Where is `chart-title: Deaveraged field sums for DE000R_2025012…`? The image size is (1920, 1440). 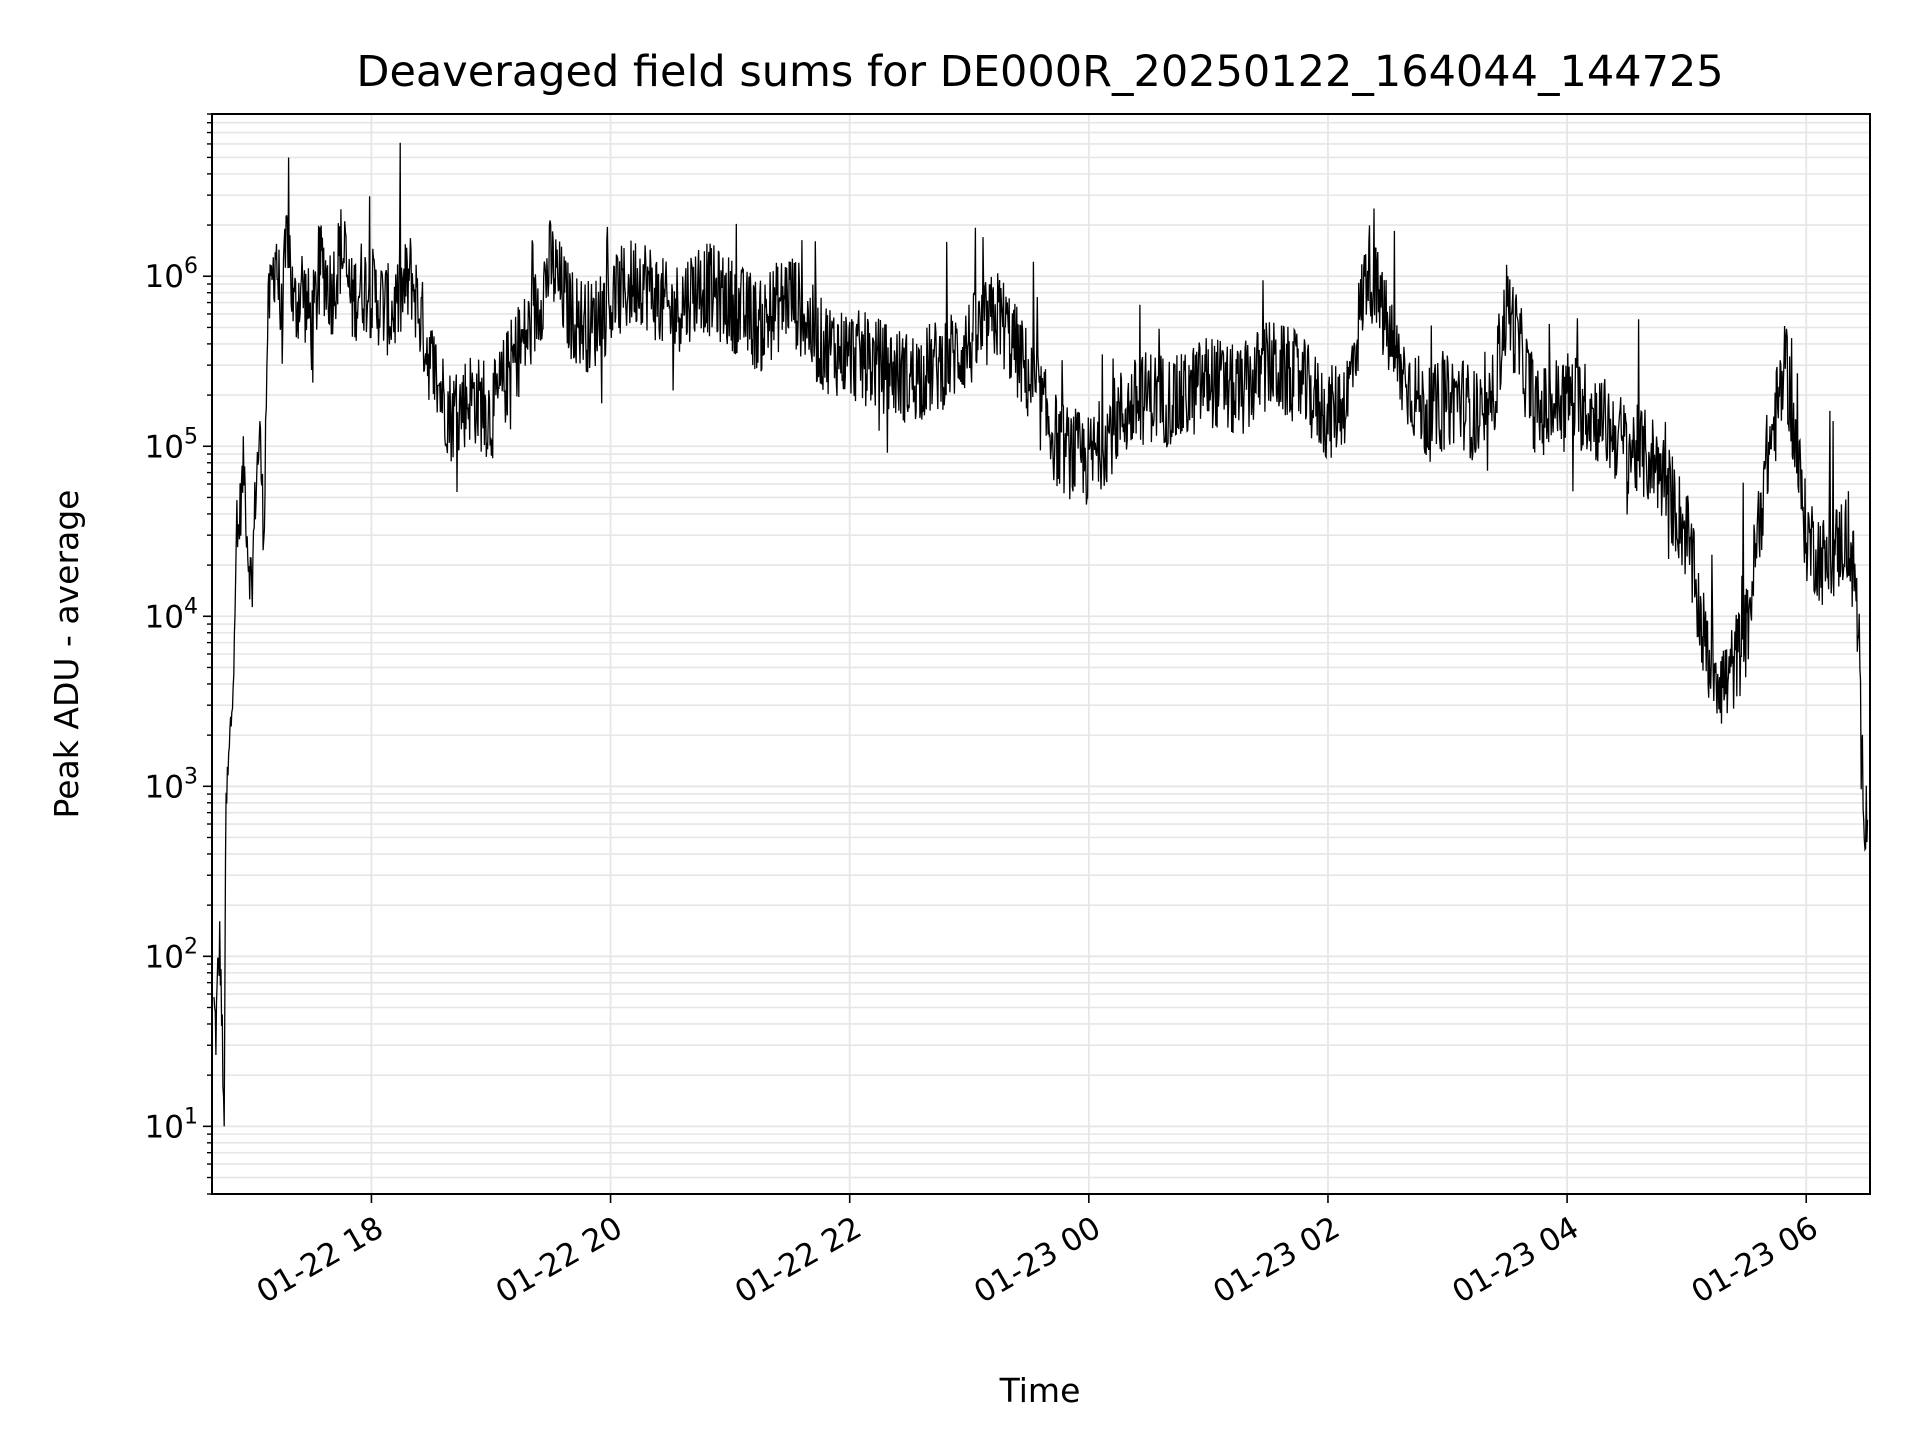
chart-title: Deaveraged field sums for DE000R_2025012… is located at coordinates (1039, 72).